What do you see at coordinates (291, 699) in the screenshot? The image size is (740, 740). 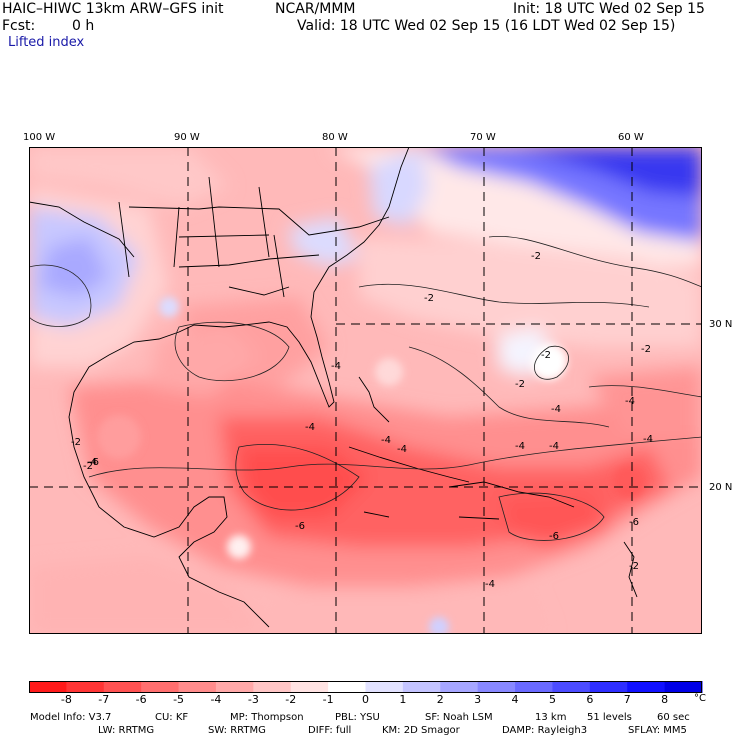 I see `colorbar-tick-label: -2` at bounding box center [291, 699].